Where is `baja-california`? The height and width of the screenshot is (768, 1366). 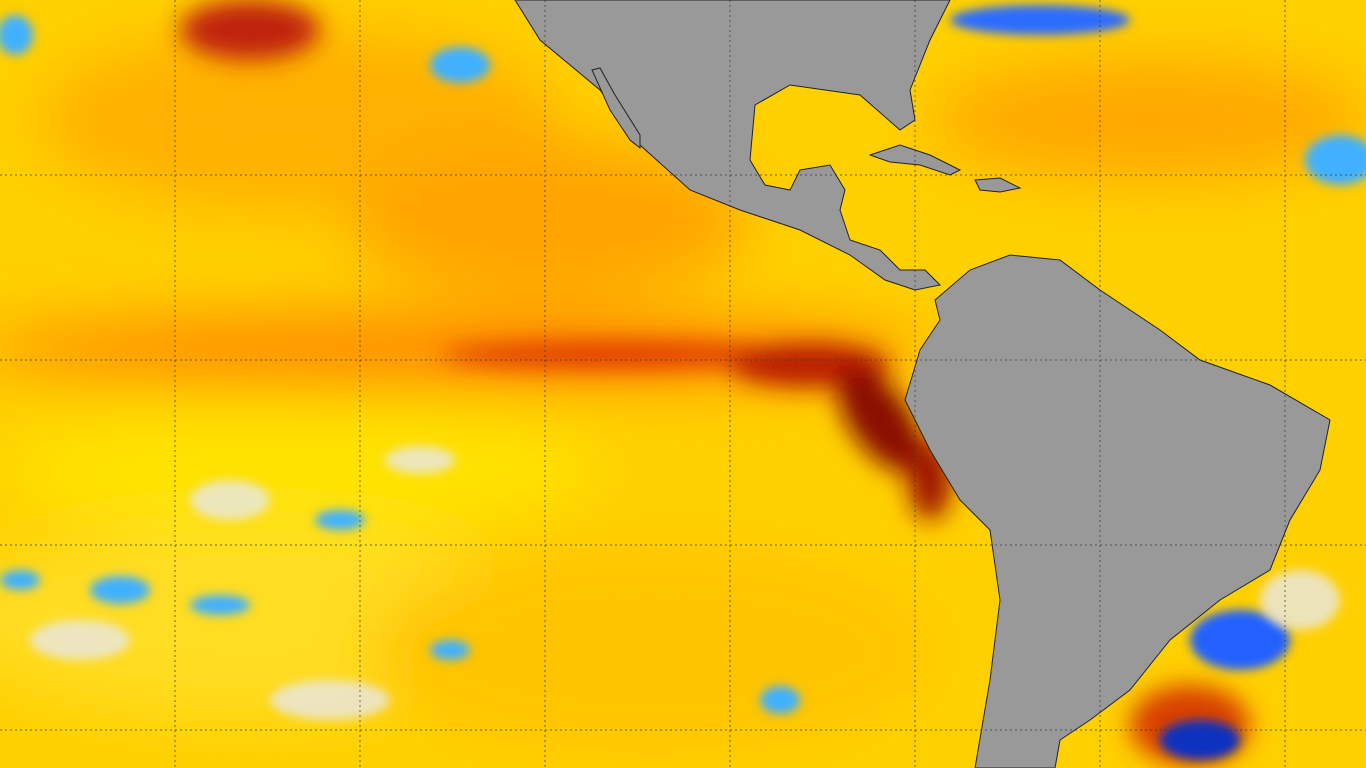
baja-california is located at coordinates (616, 108).